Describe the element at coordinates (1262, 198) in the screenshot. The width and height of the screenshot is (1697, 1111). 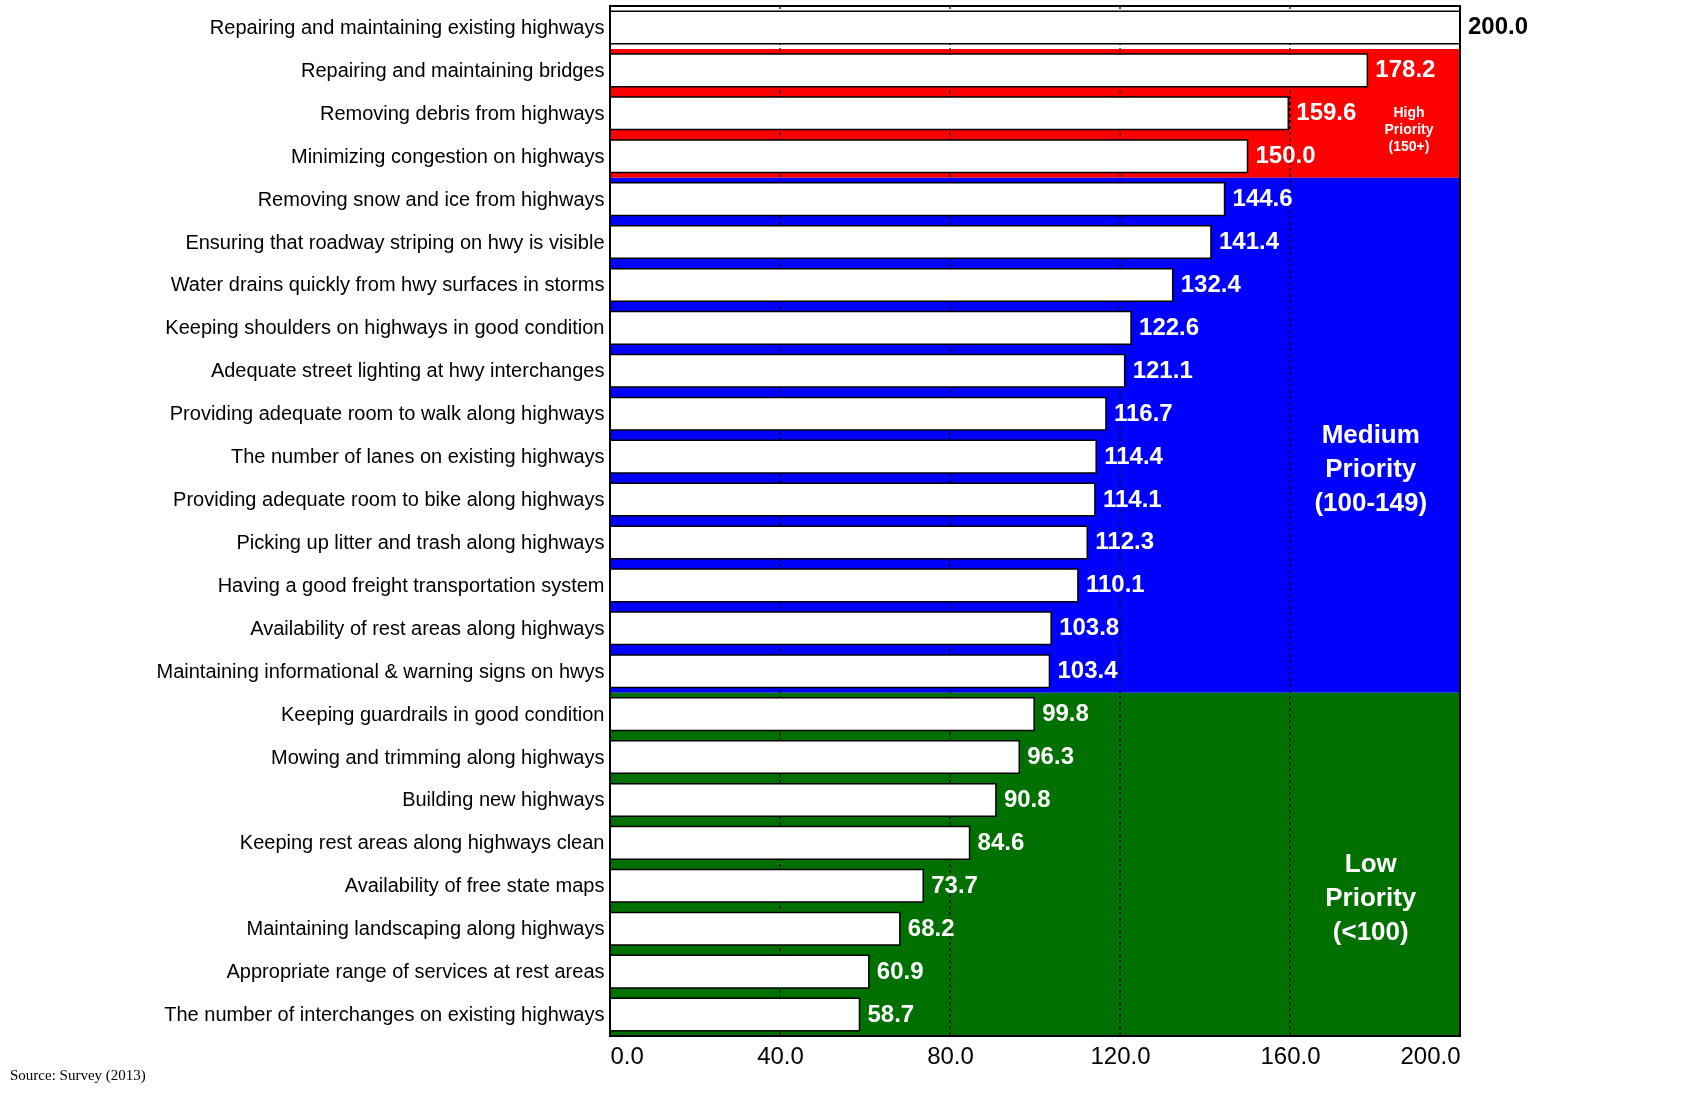
I see `data-label: 144.6` at that location.